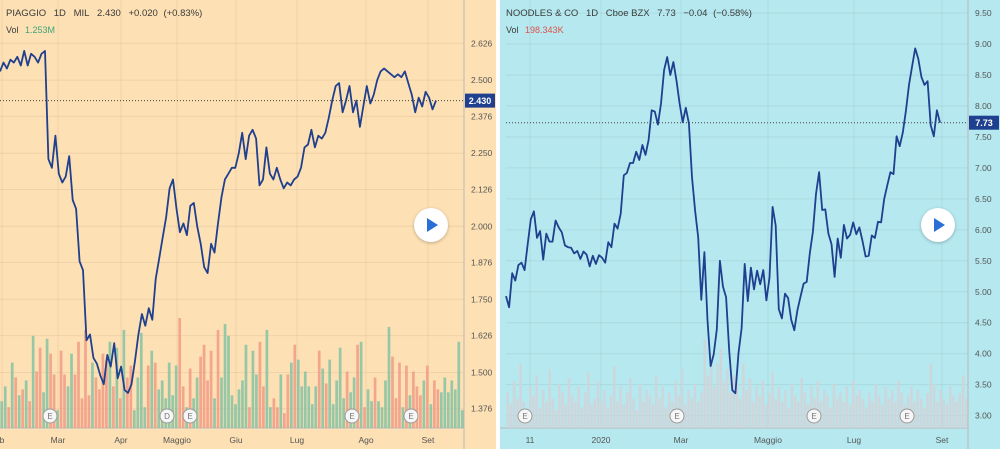 Image resolution: width=1000 pixels, height=449 pixels. I want to click on y-tick-label: 2.126, so click(482, 189).